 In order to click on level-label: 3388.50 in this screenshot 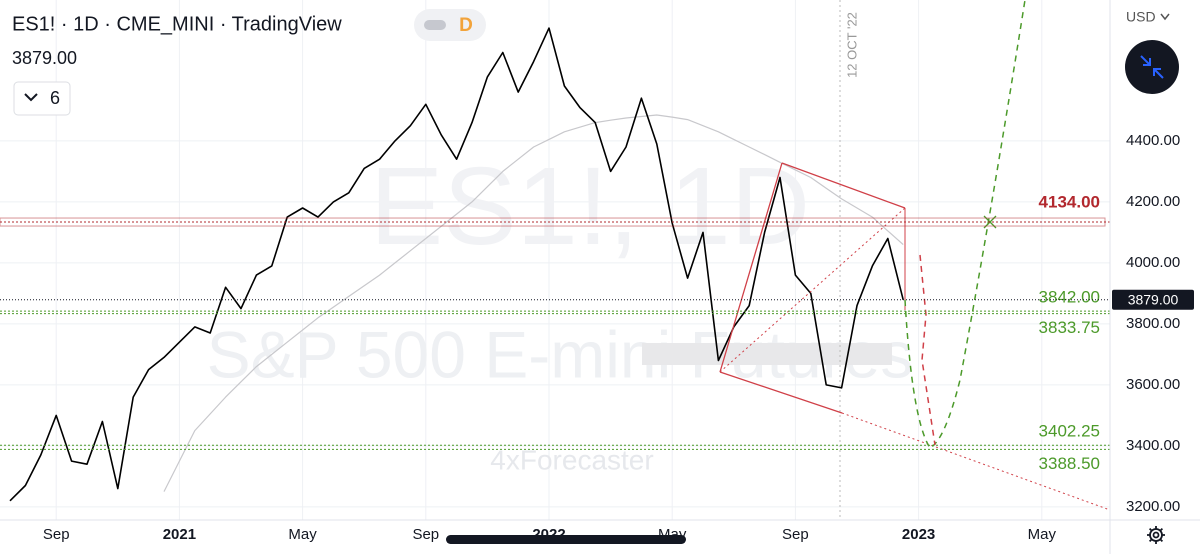, I will do `click(1069, 463)`.